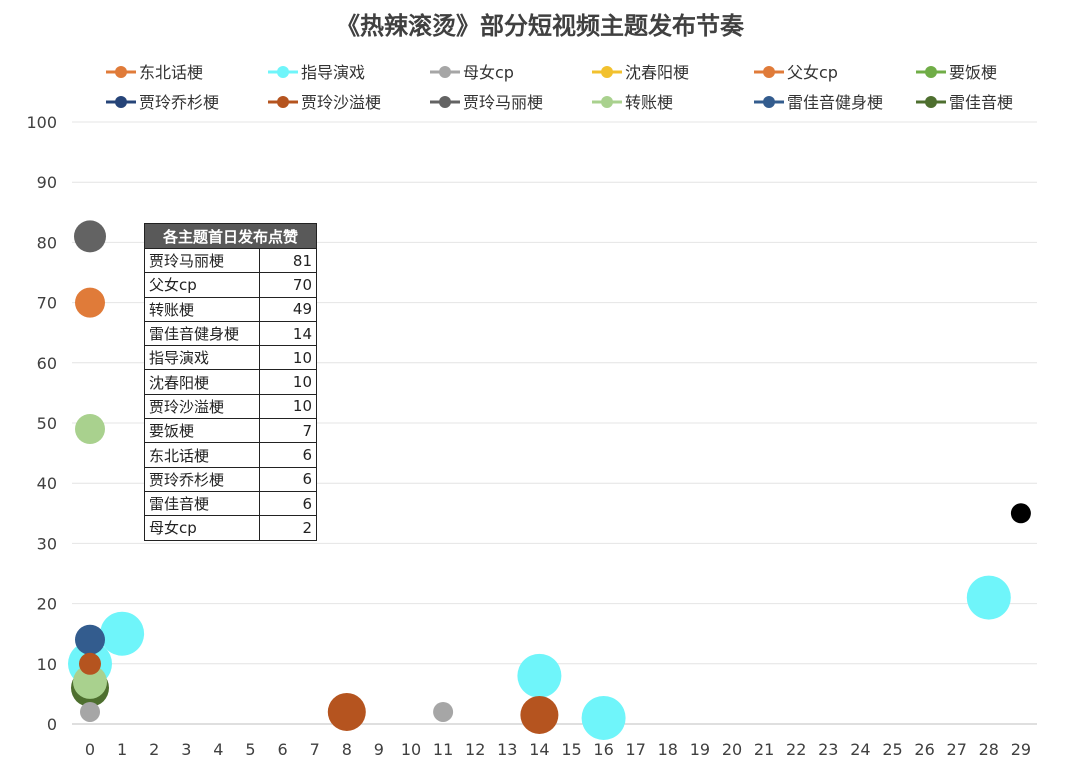  Describe the element at coordinates (90, 749) in the screenshot. I see `x-tick-label: 0` at that location.